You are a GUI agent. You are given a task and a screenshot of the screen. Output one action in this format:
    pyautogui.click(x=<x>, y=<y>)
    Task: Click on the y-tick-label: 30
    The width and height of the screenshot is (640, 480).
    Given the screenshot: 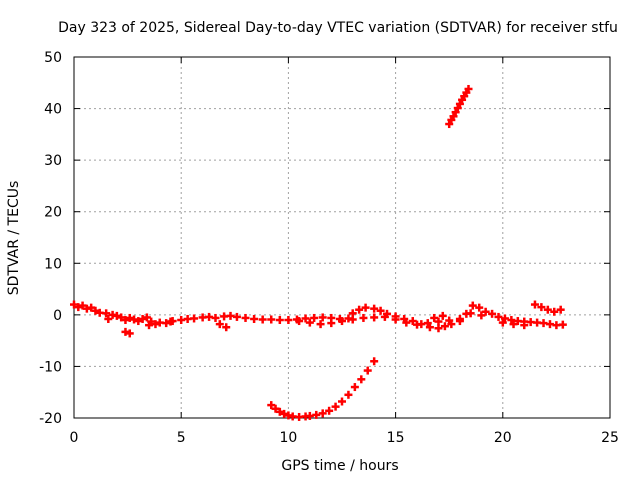 What is the action you would take?
    pyautogui.click(x=53, y=161)
    